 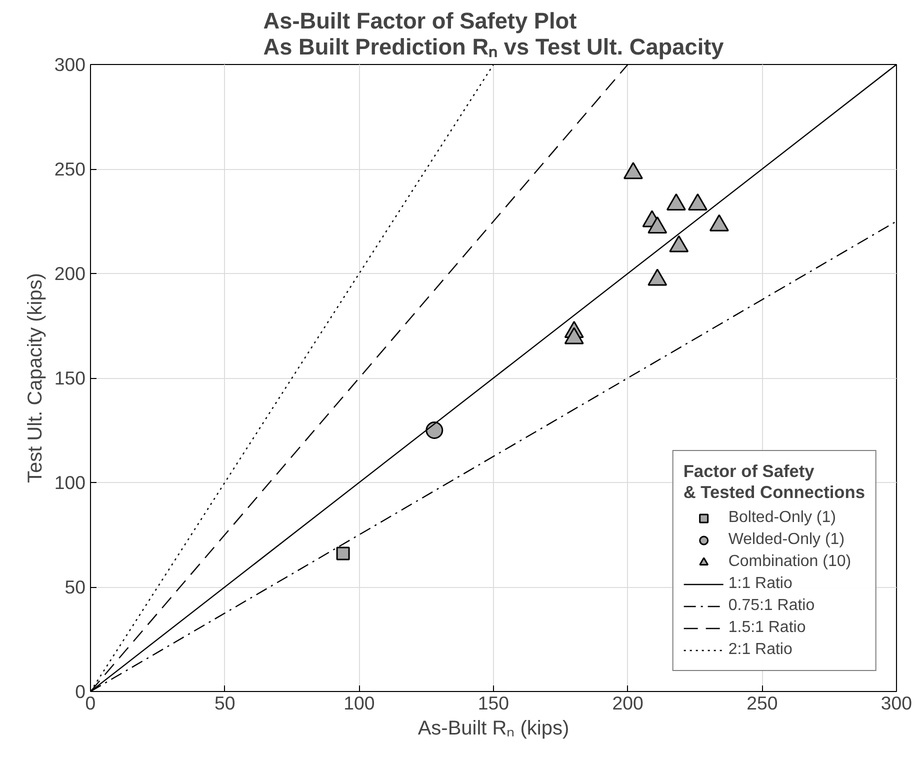 What do you see at coordinates (70, 273) in the screenshot?
I see `y-tick-label: 200` at bounding box center [70, 273].